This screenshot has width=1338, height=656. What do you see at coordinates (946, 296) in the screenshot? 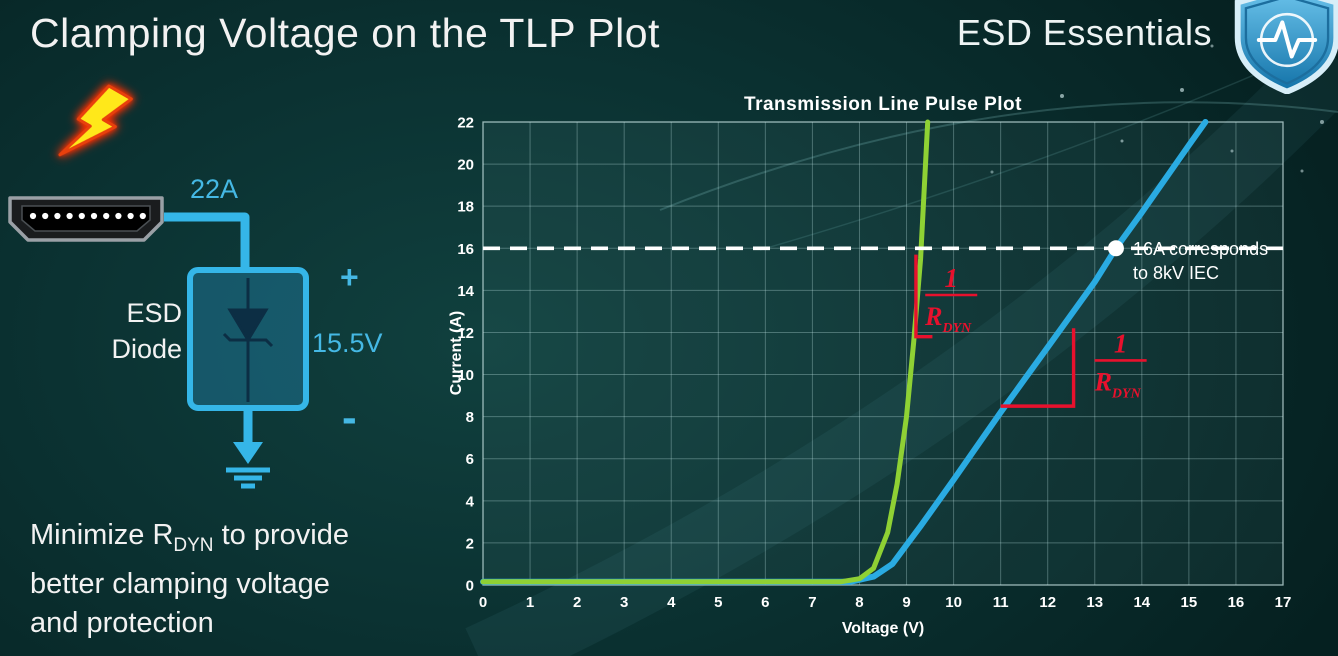
I see `slope-annotation-0: 1 RDYN` at bounding box center [946, 296].